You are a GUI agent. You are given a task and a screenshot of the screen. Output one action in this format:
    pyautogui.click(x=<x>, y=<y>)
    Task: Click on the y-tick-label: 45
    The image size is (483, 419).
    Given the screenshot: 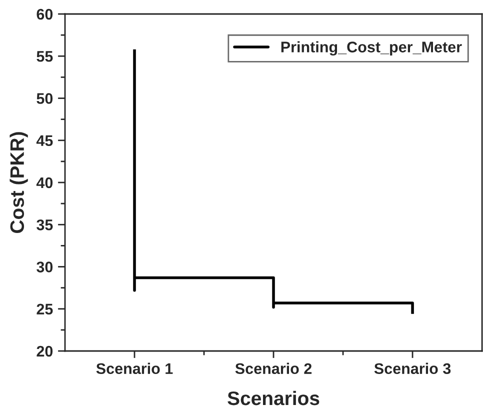 What is the action you would take?
    pyautogui.click(x=44, y=140)
    